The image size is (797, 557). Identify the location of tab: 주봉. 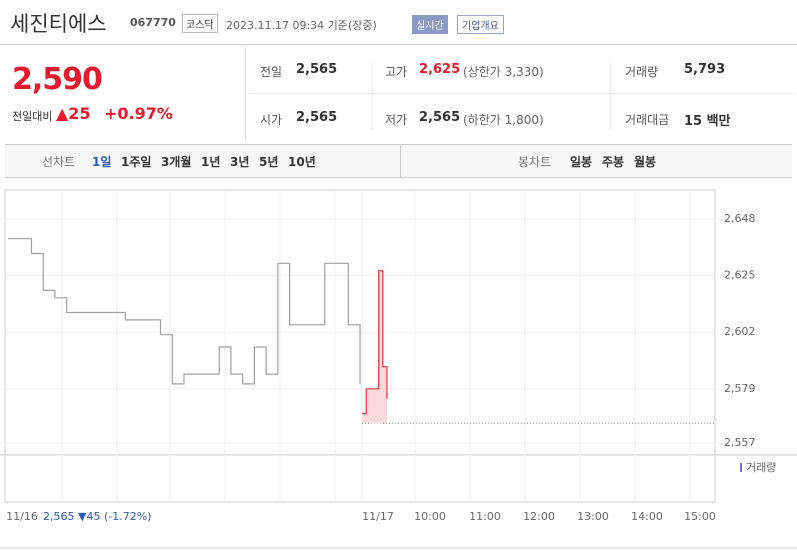
(613, 162).